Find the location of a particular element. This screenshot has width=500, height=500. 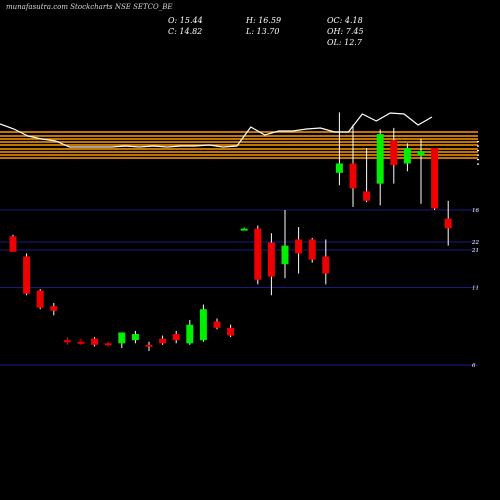

ol-value: OL: 12.7 is located at coordinates (344, 42).